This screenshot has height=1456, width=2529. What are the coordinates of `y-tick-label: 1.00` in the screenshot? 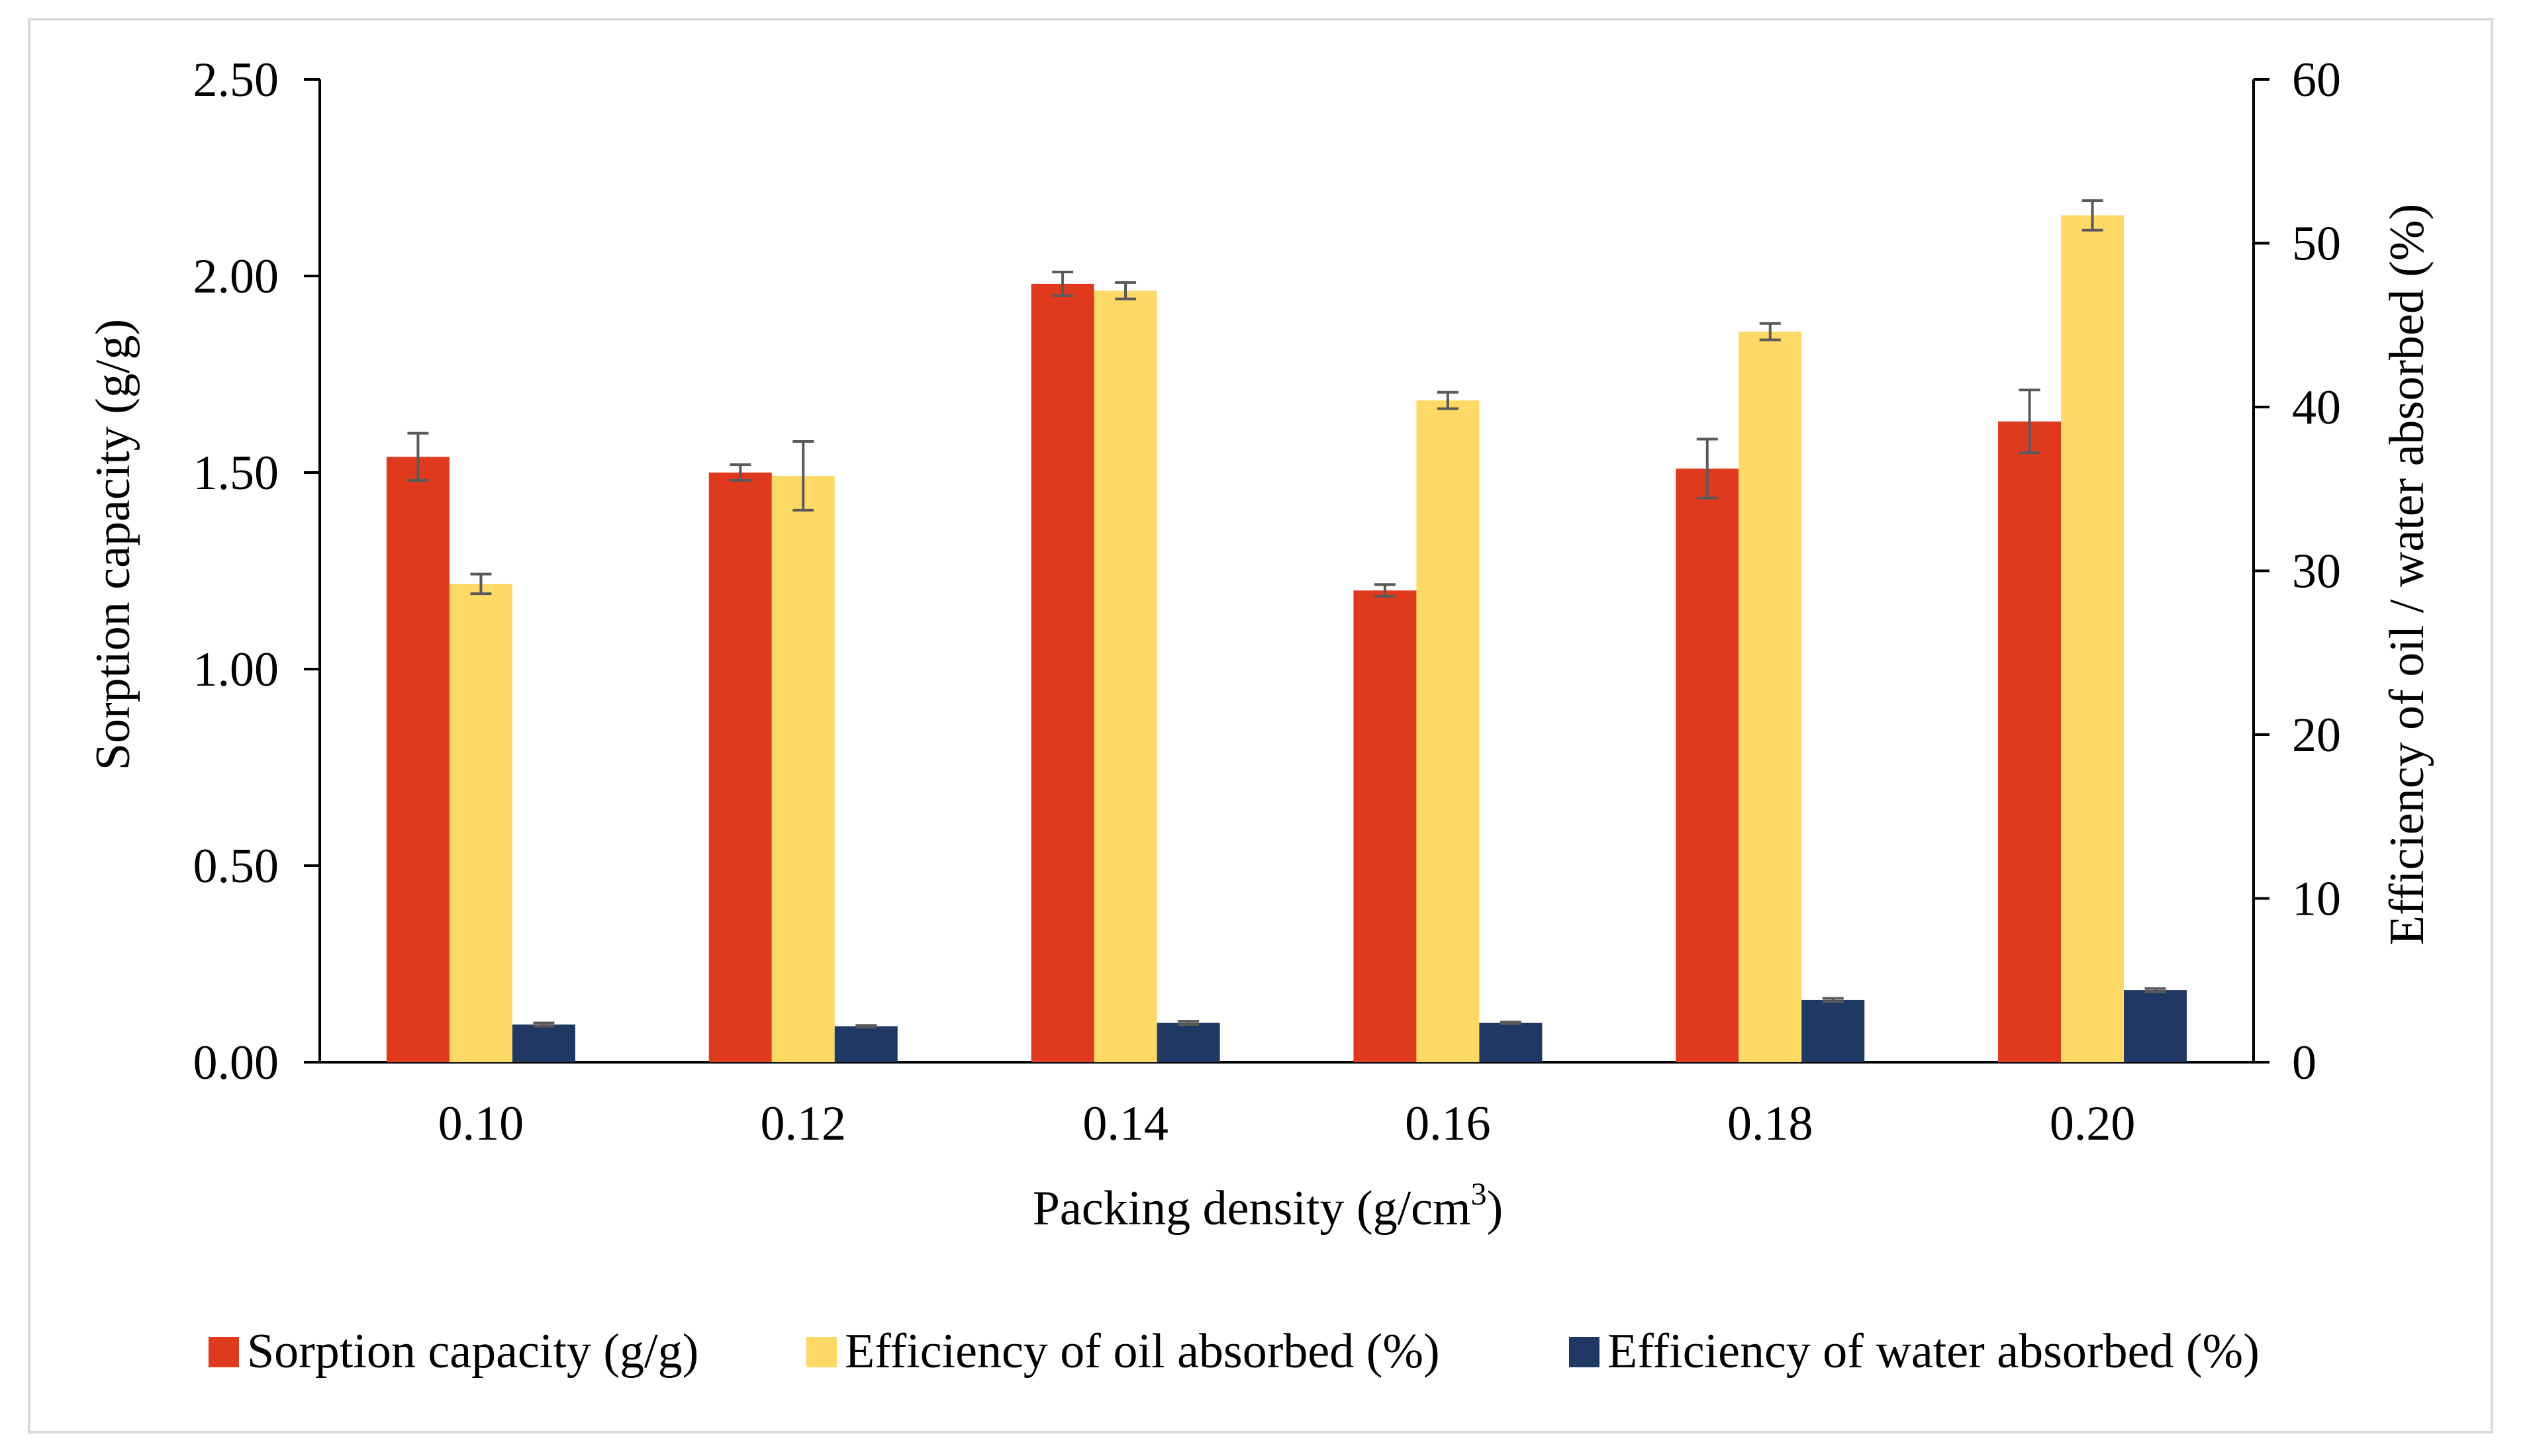 It's located at (236, 670).